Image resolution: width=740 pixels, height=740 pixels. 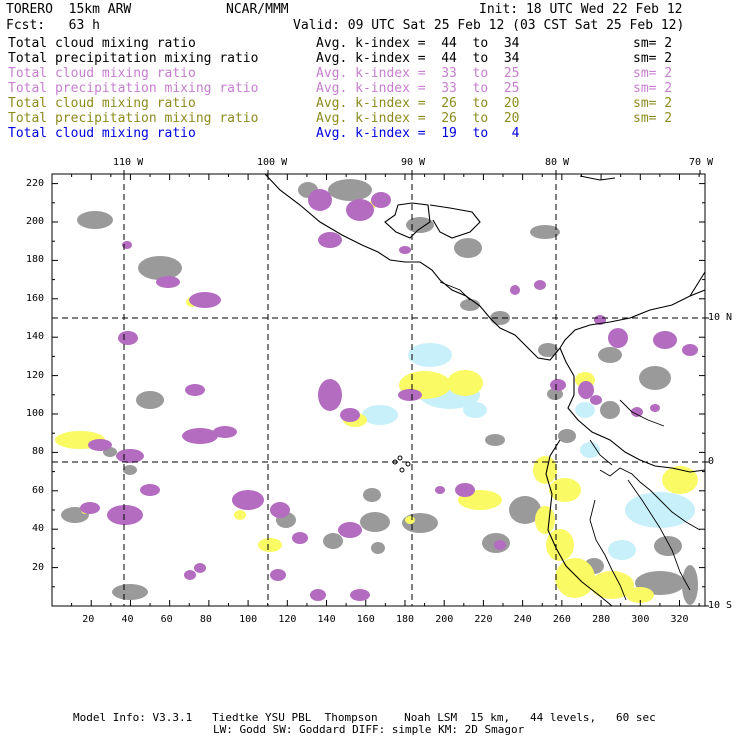 What do you see at coordinates (711, 461) in the screenshot?
I see `latitude-label: 0` at bounding box center [711, 461].